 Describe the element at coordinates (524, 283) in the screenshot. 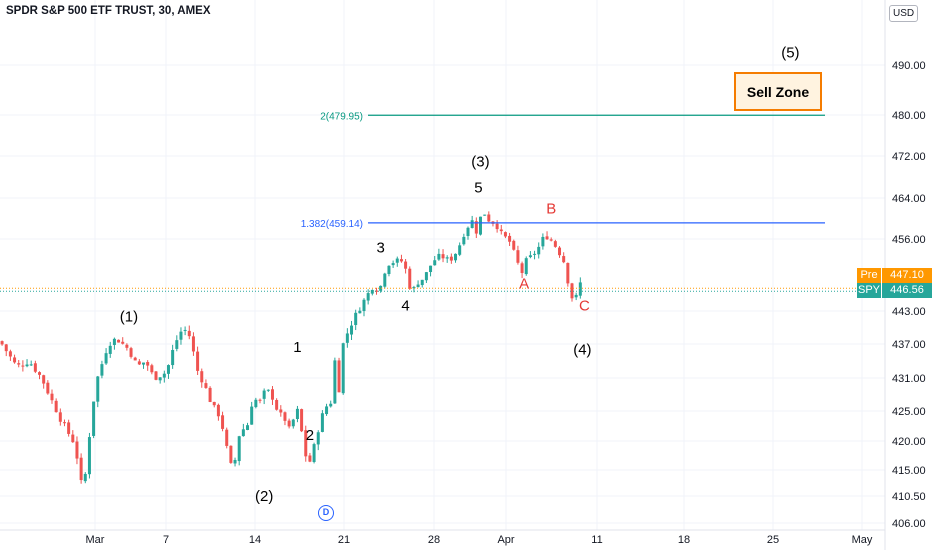

I see `wave-label-correction: A` at that location.